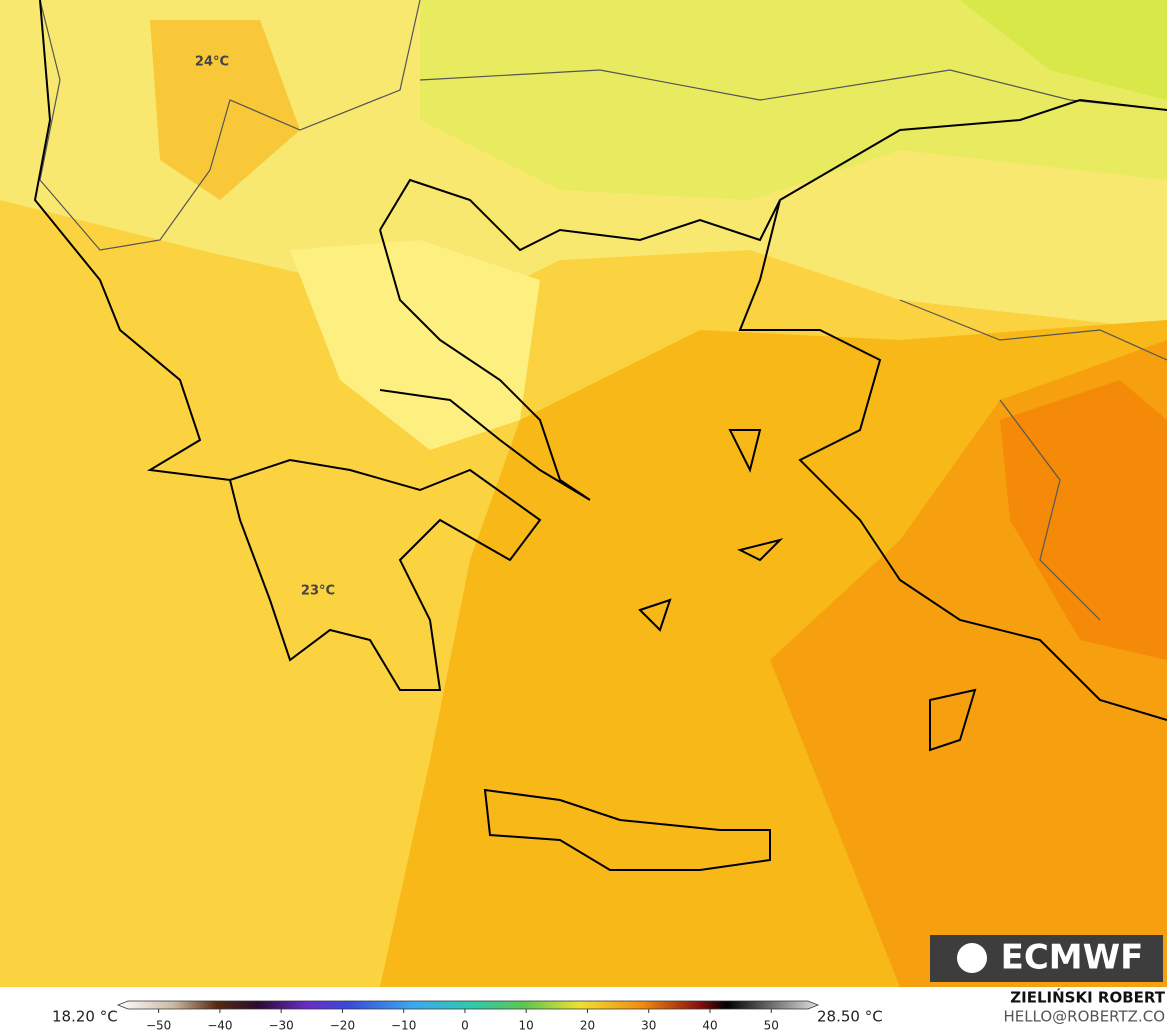 The image size is (1167, 1035). What do you see at coordinates (1084, 1017) in the screenshot?
I see `credit-contact: HELLO@ROBERTZ.CO` at bounding box center [1084, 1017].